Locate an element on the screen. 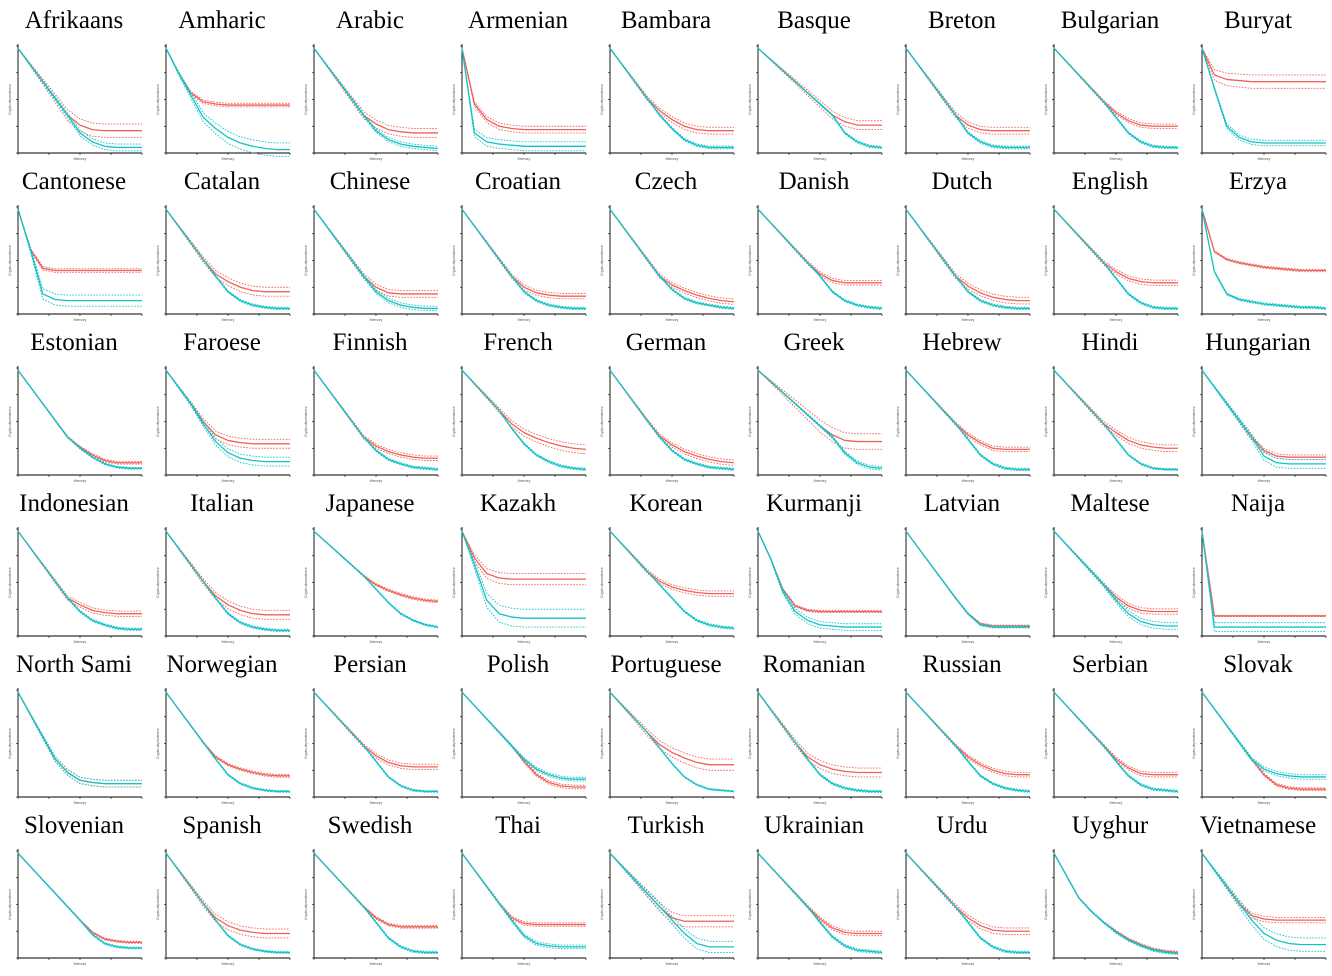 This screenshot has height=976, width=1332. chart-panel: English Memory Crypto-dependence is located at coordinates (1110, 241).